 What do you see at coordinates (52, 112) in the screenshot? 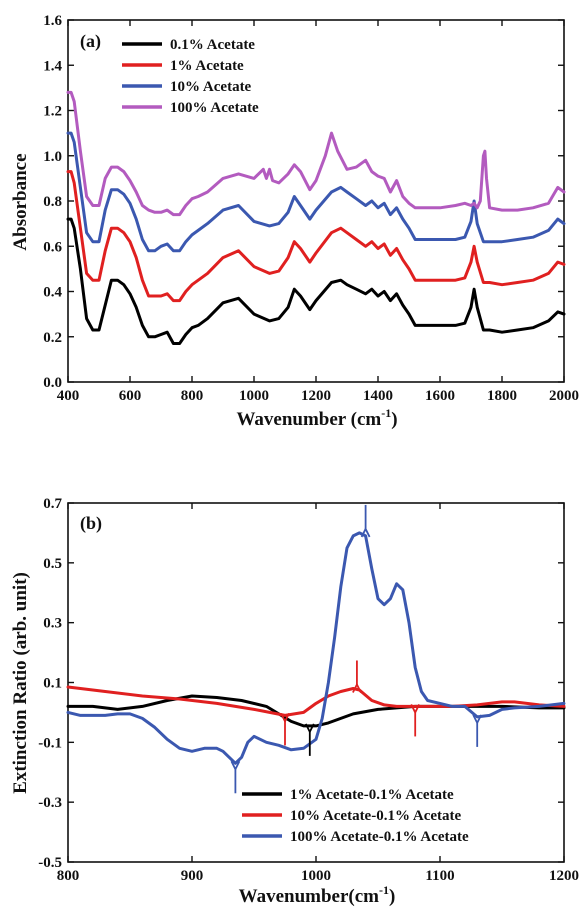
I see `y-tick-label: 1.2` at bounding box center [52, 112].